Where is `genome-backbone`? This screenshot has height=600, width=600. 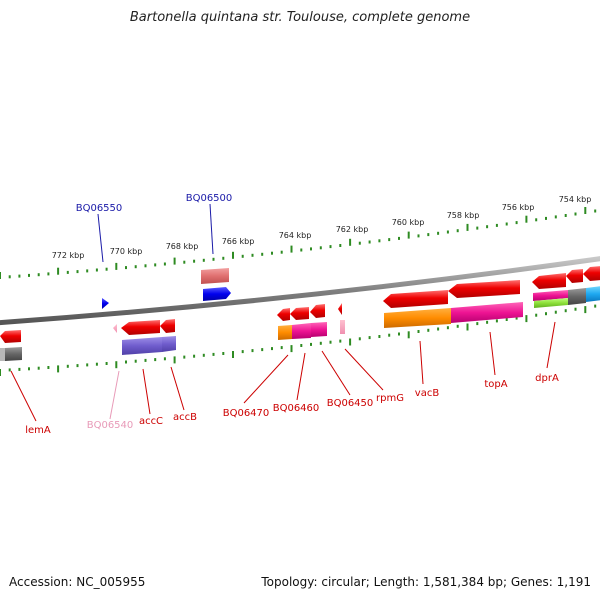 genome-backbone is located at coordinates (300, 291).